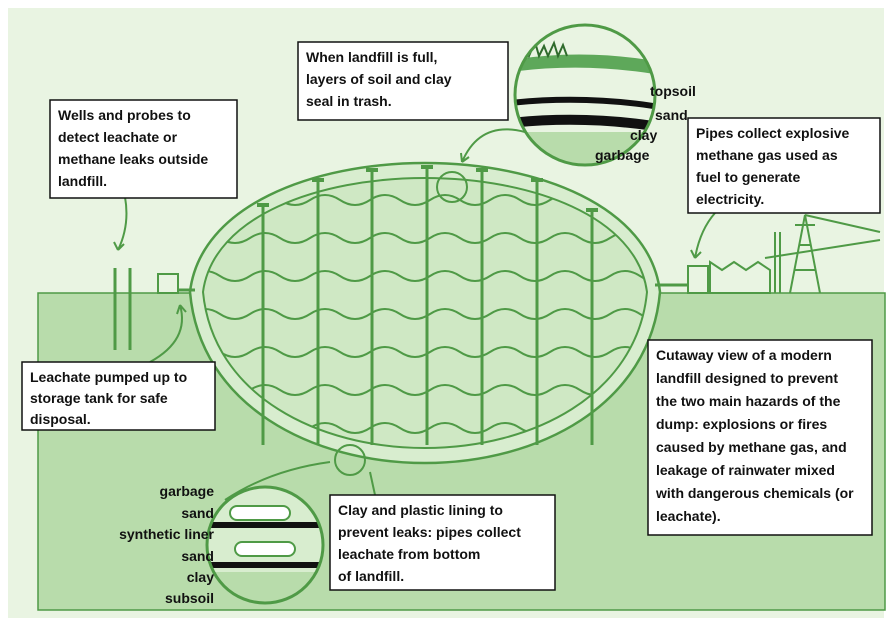  What do you see at coordinates (745, 470) in the screenshot?
I see `callout-text: leakage of rainwater mixed` at bounding box center [745, 470].